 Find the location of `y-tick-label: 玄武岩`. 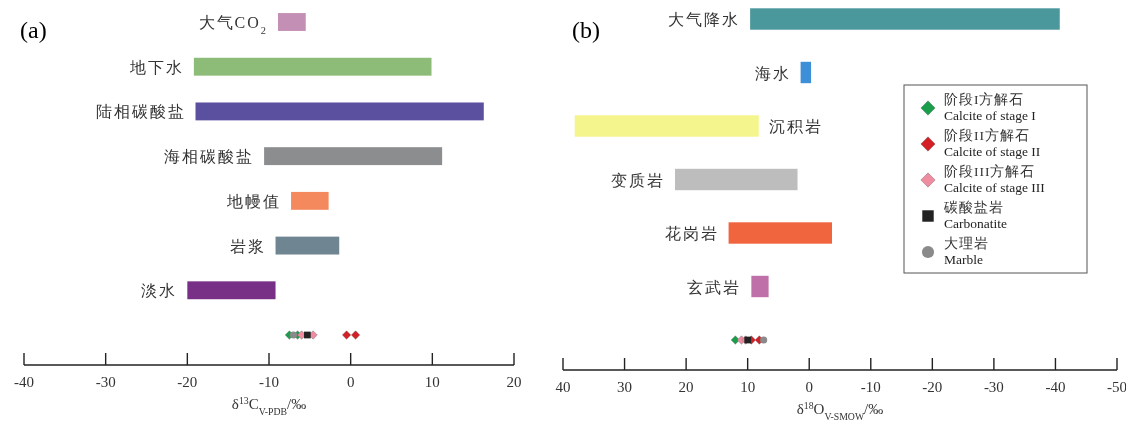

y-tick-label: 玄武岩 is located at coordinates (714, 287).